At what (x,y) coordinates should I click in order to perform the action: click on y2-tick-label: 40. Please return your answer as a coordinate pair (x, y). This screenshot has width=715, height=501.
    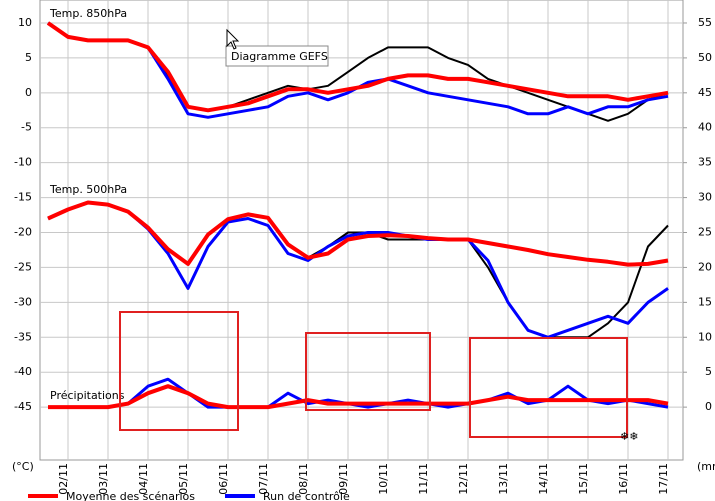
    Looking at the image, I should click on (705, 127).